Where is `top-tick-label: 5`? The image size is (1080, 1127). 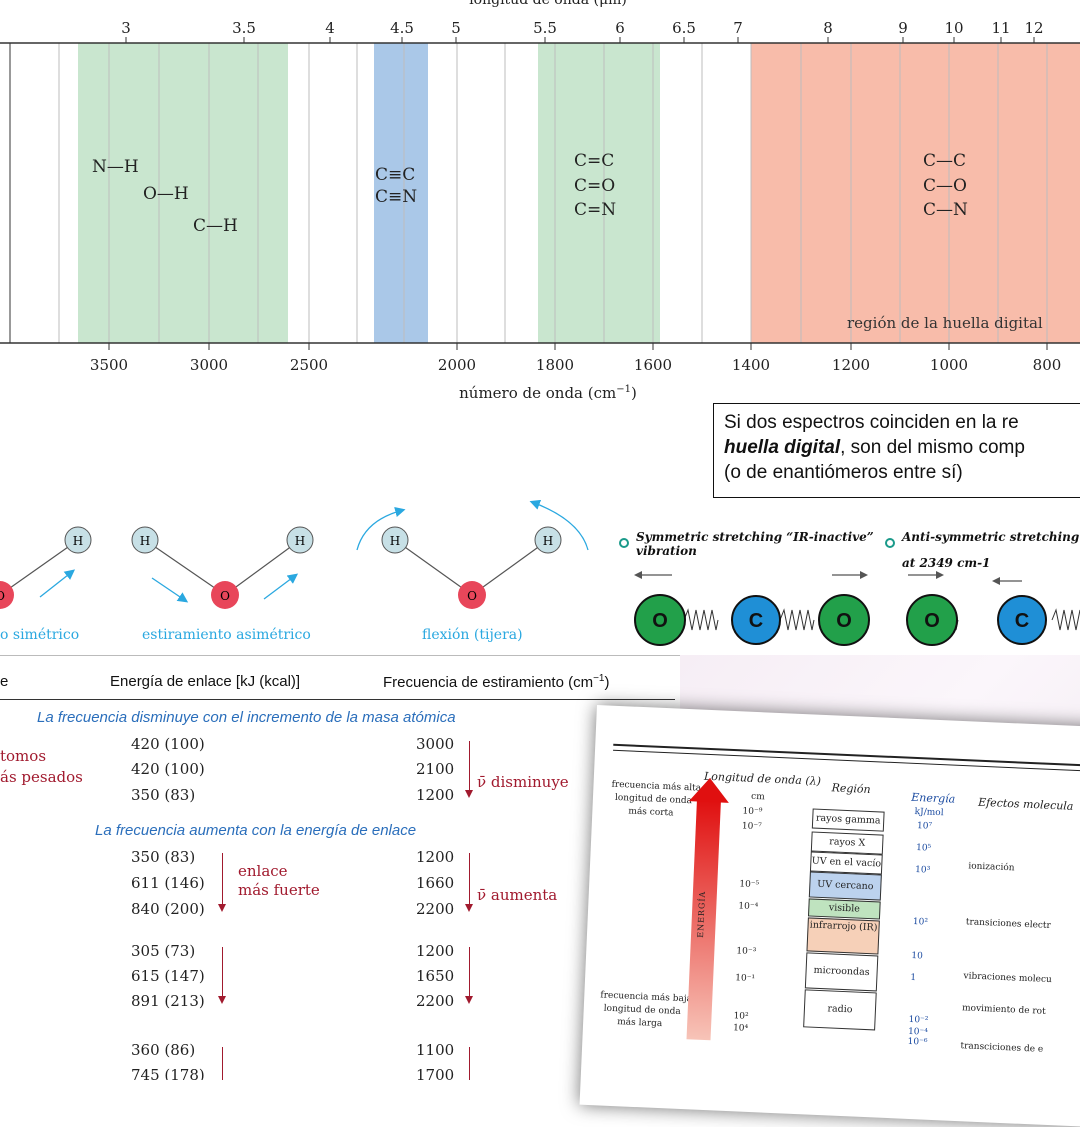 top-tick-label: 5 is located at coordinates (456, 28).